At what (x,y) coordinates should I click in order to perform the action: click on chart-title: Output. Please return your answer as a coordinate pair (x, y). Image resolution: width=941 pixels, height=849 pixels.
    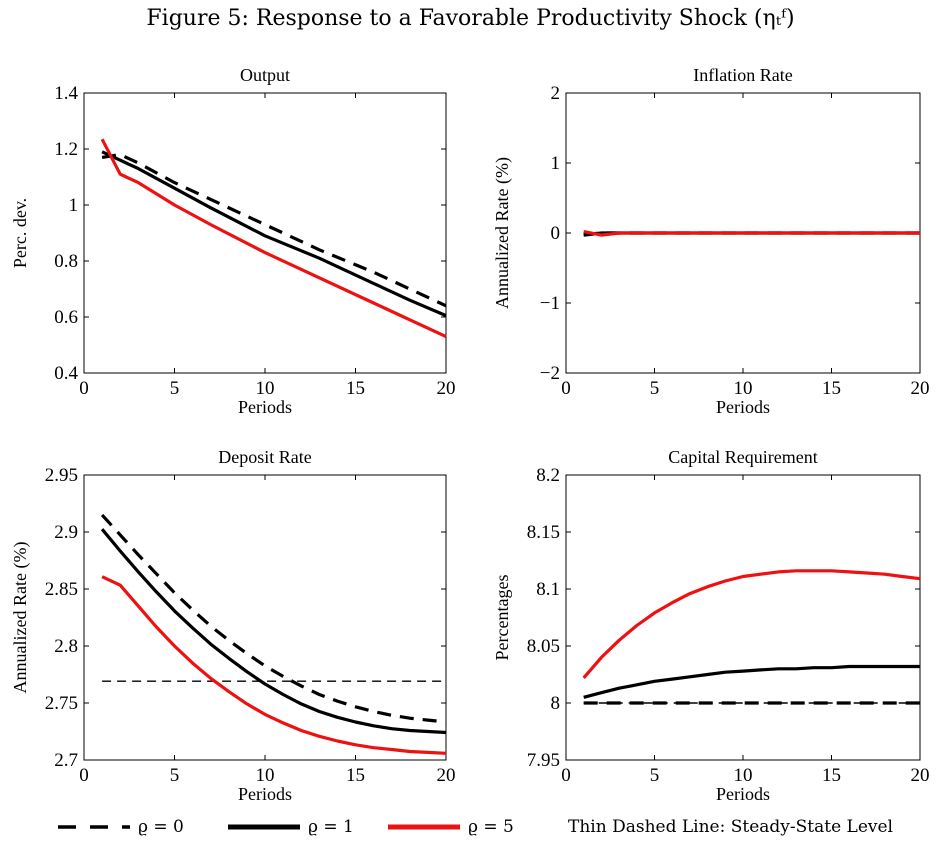
    Looking at the image, I should click on (265, 75).